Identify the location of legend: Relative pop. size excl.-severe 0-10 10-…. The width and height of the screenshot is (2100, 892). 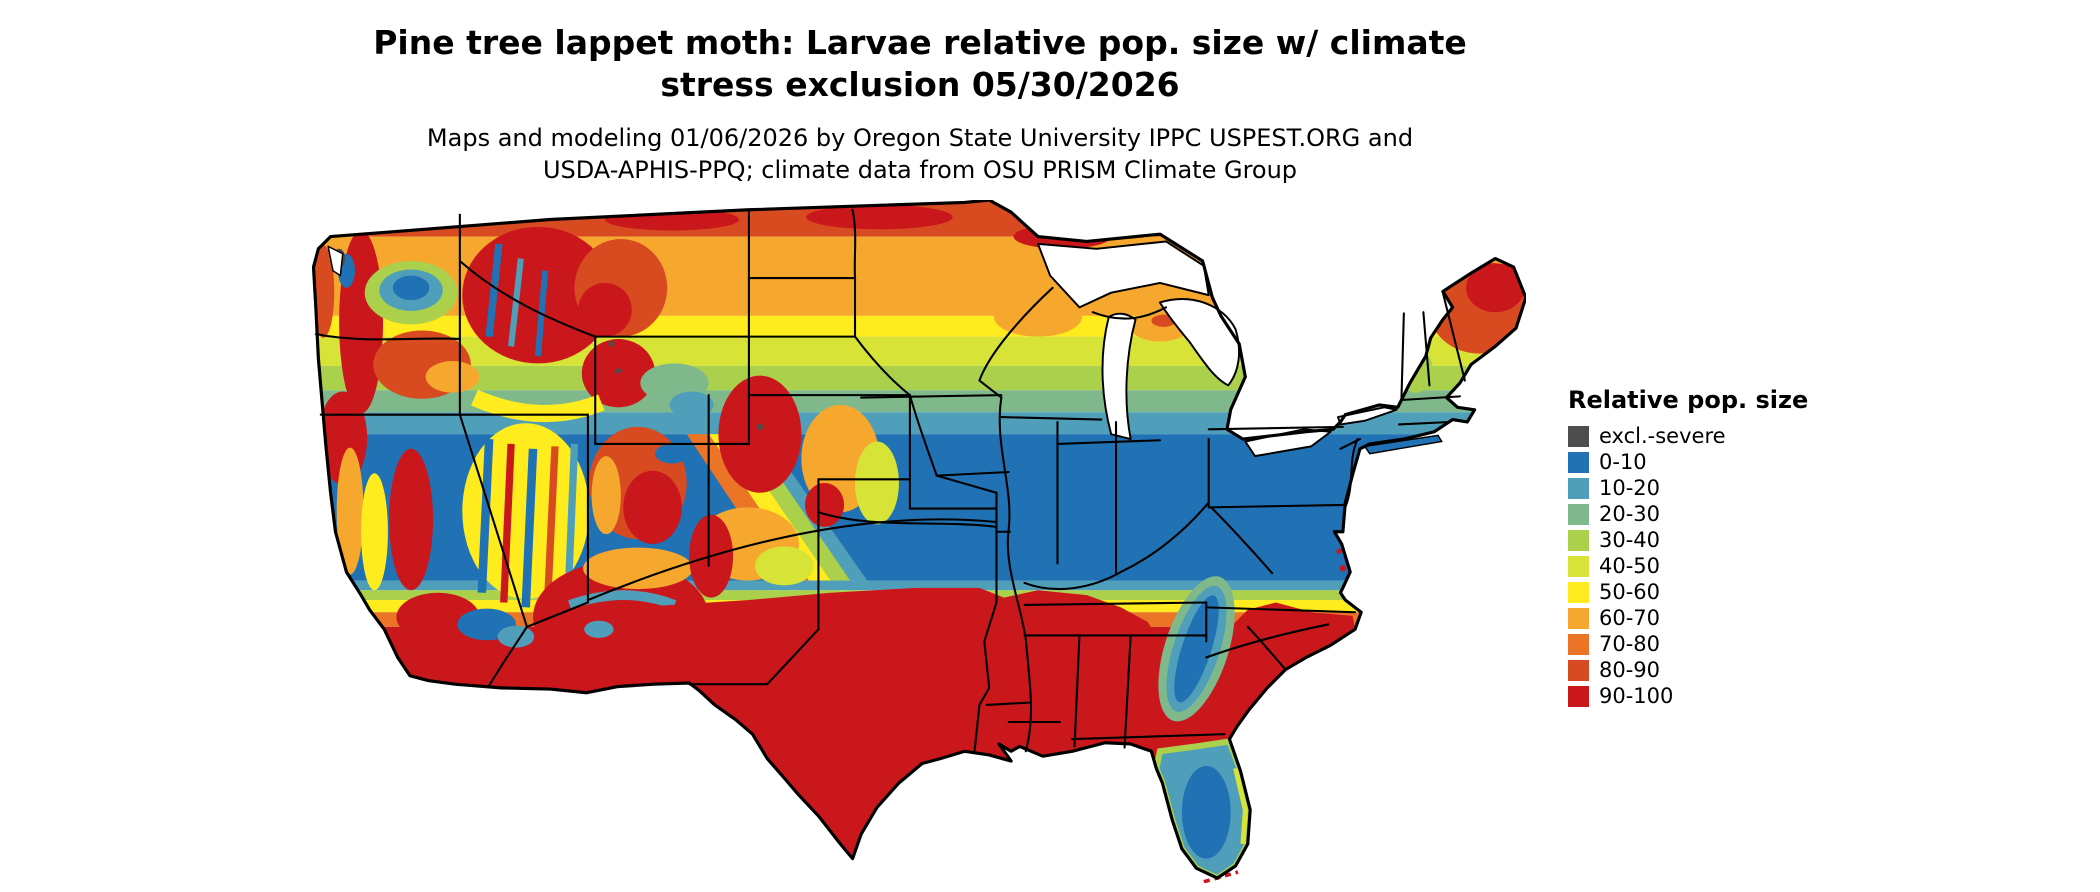
(1718, 547).